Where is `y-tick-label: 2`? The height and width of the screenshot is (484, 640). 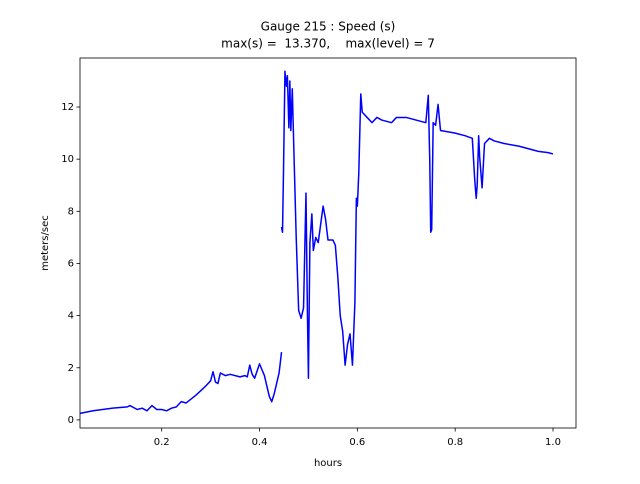
y-tick-label: 2 is located at coordinates (71, 368).